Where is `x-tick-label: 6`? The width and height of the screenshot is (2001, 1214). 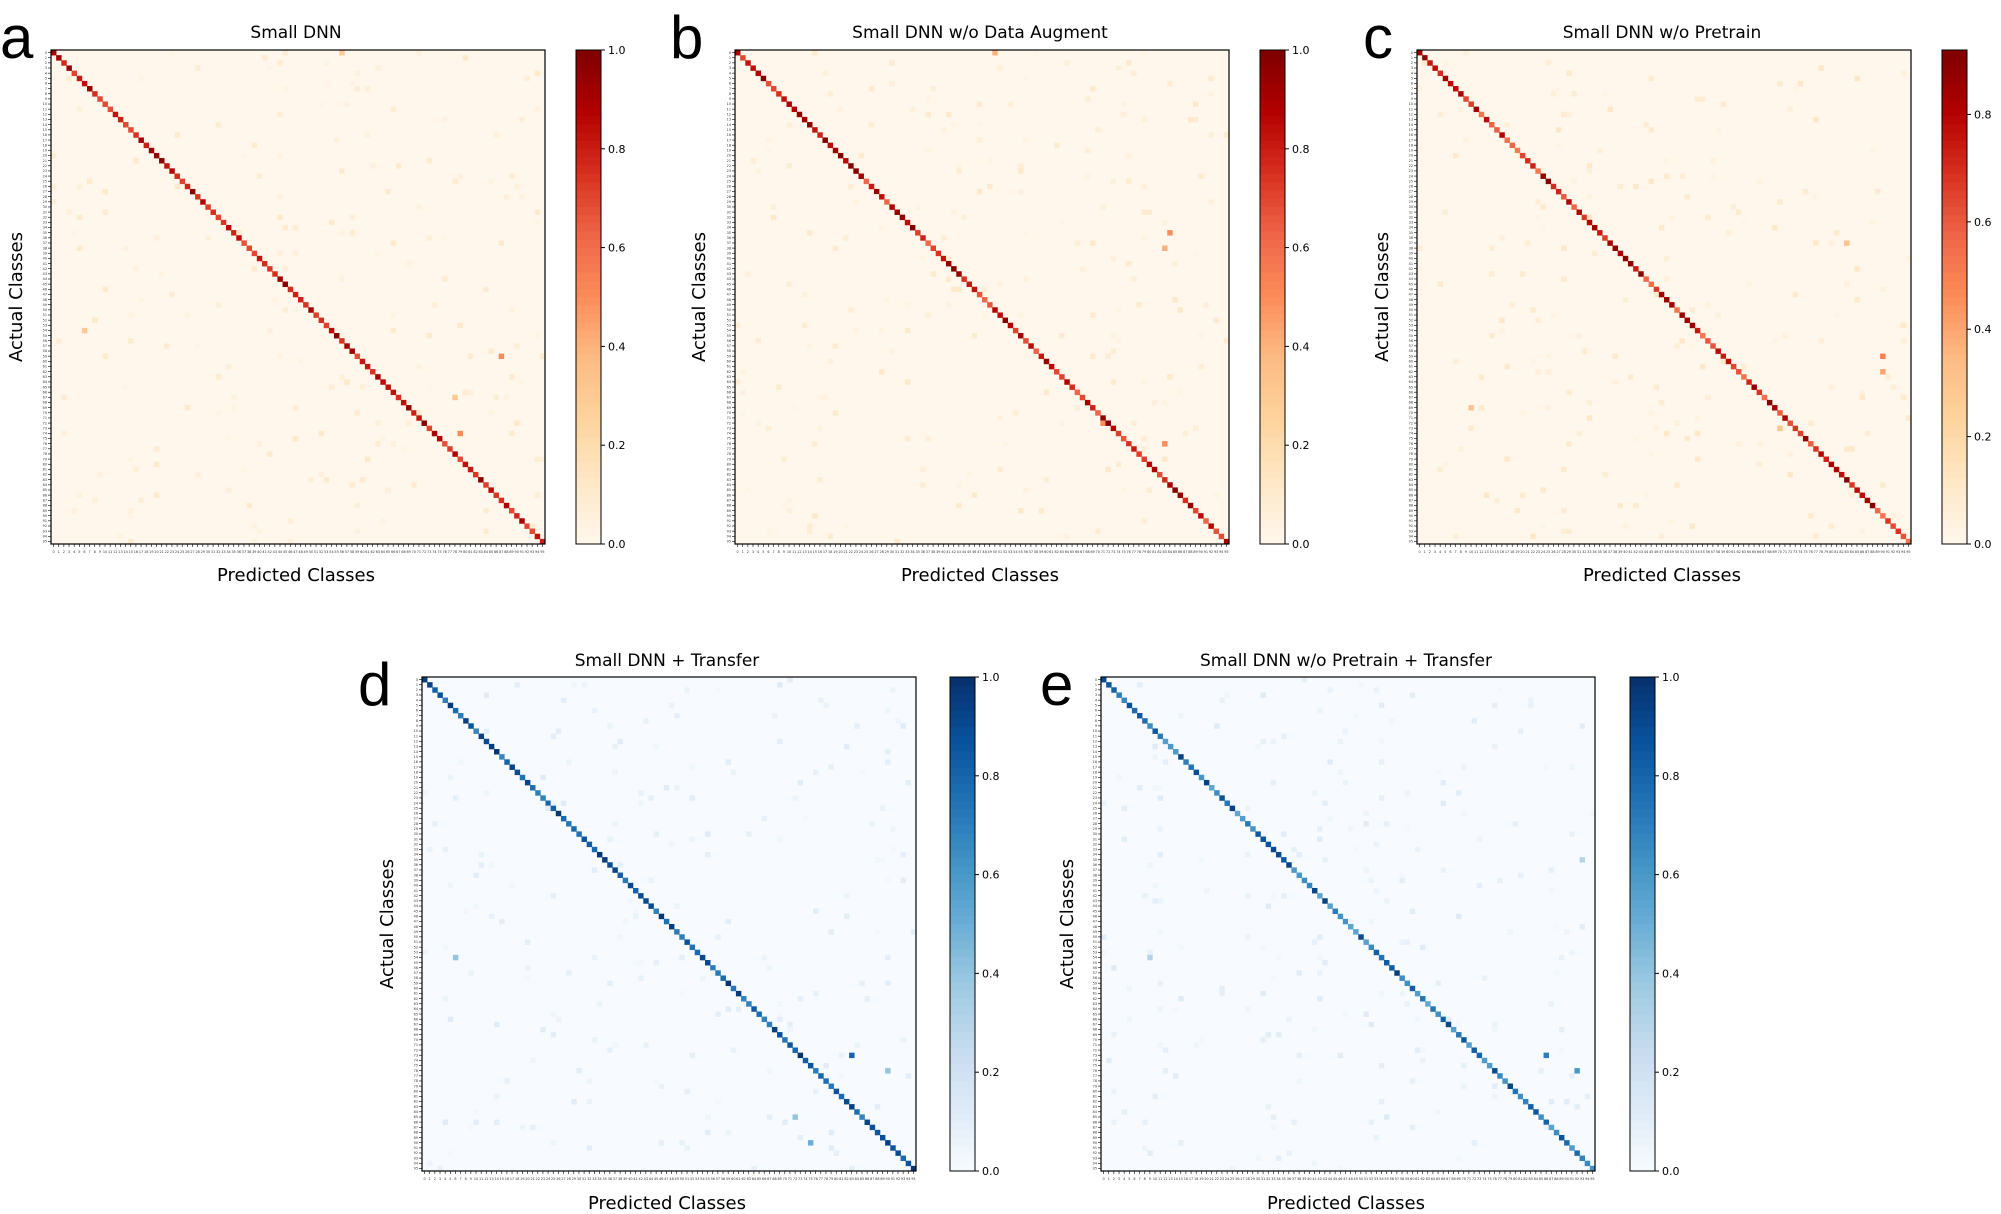
x-tick-label: 6 is located at coordinates (84, 552).